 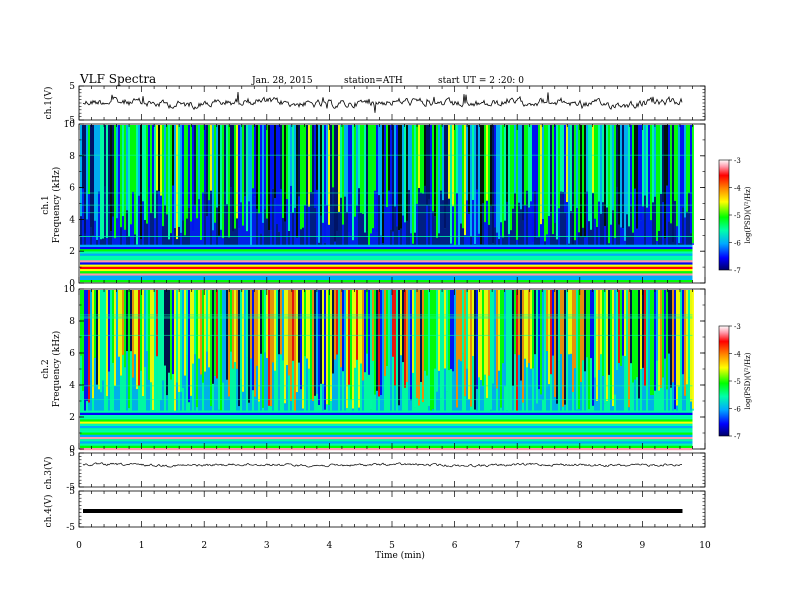 What do you see at coordinates (204, 546) in the screenshot?
I see `xtick-label-2: 2` at bounding box center [204, 546].